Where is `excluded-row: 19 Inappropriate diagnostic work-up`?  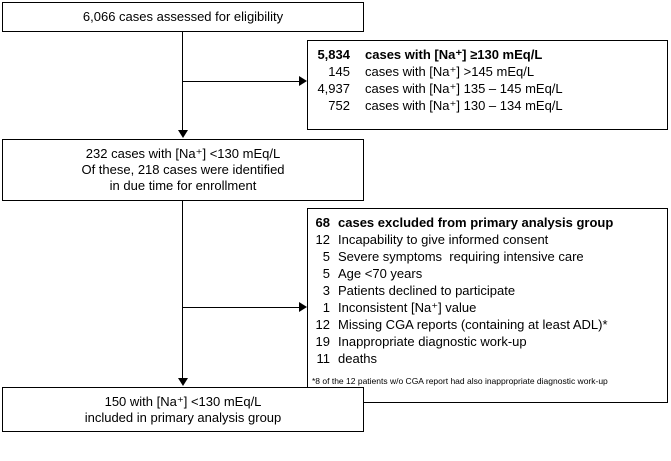 excluded-row: 19 Inappropriate diagnostic work-up is located at coordinates (489, 341).